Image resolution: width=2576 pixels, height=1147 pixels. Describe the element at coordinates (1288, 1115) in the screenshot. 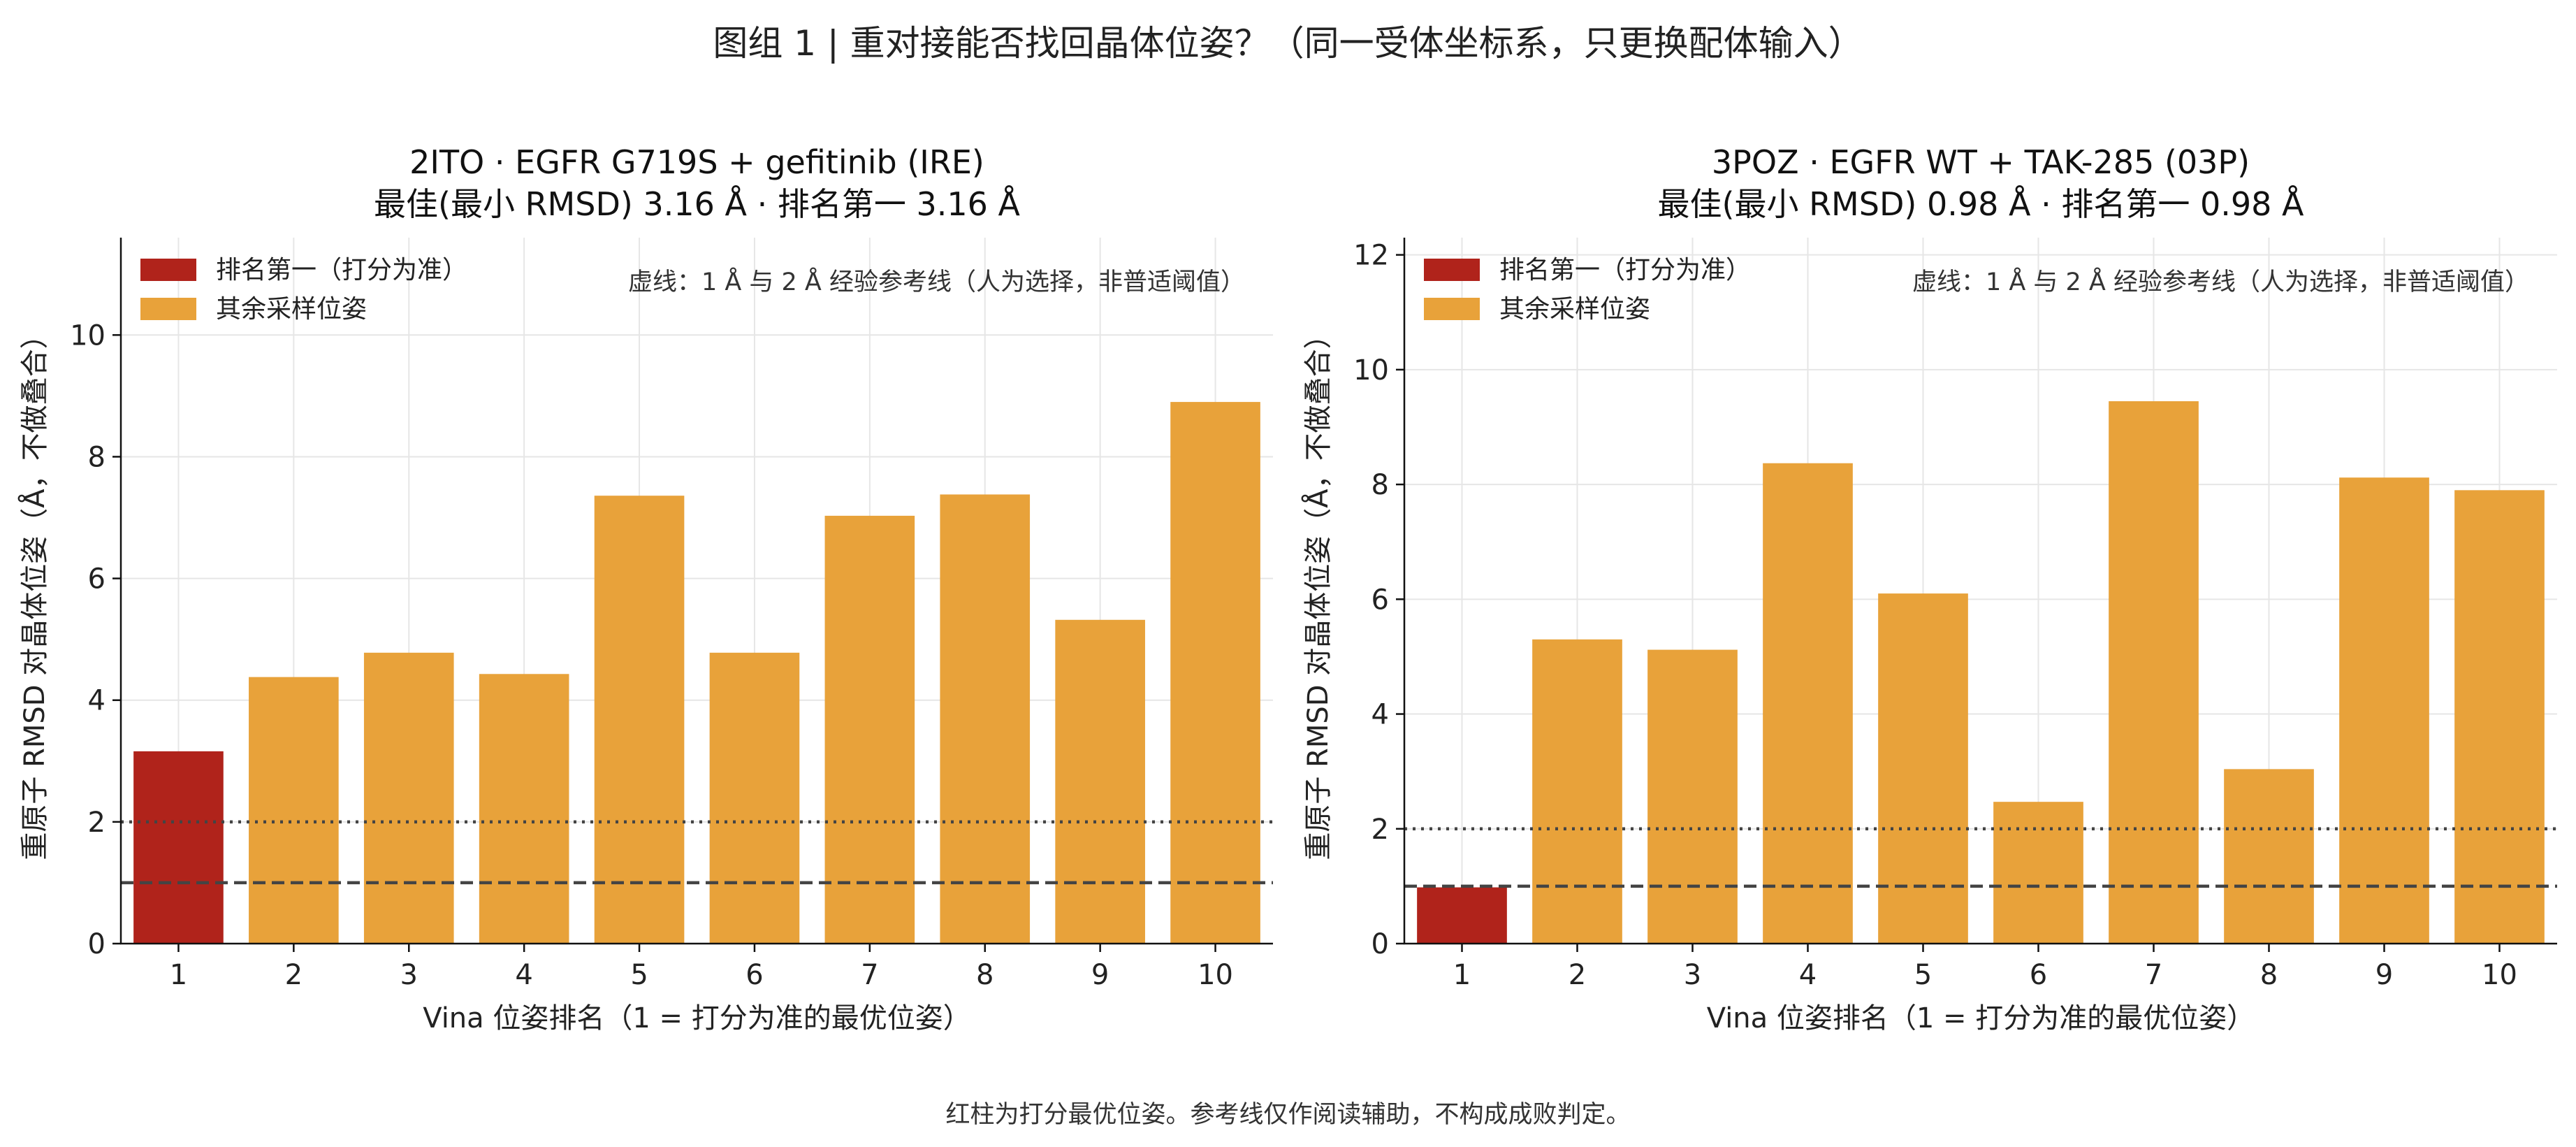

I see `figure-footer: 红柱为打分最优位姿。参考线仅作阅读辅助，不构成成败判定。` at that location.